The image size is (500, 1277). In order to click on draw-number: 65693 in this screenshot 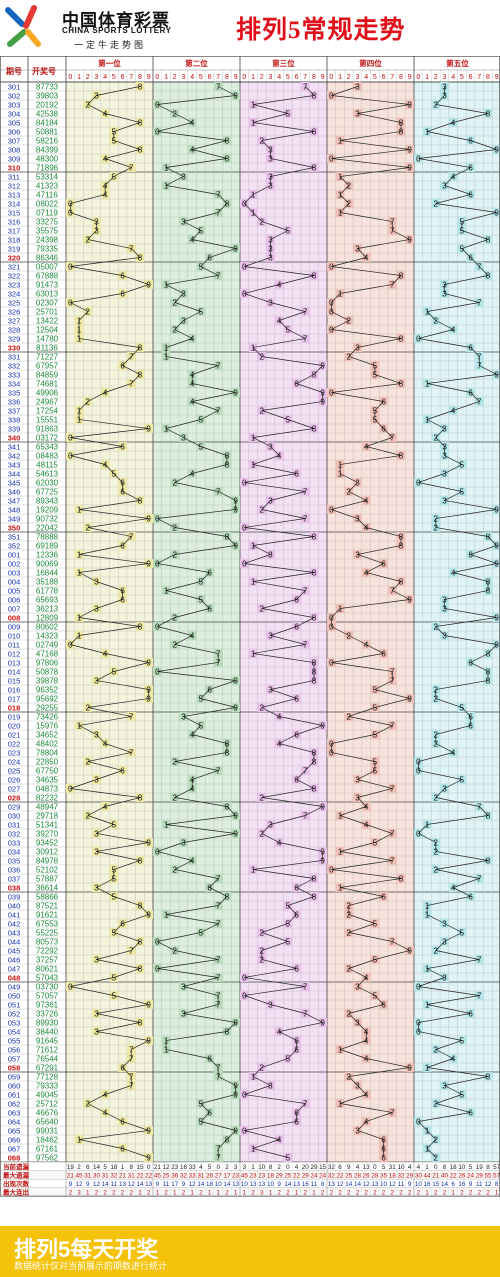, I will do `click(47, 600)`.